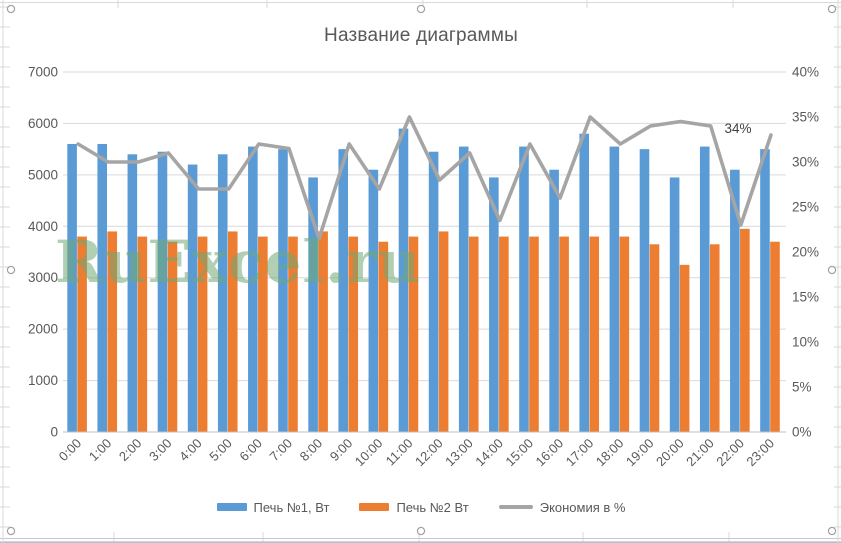 Image resolution: width=841 pixels, height=543 pixels. I want to click on x-axis-tick-label: 17:00, so click(580, 453).